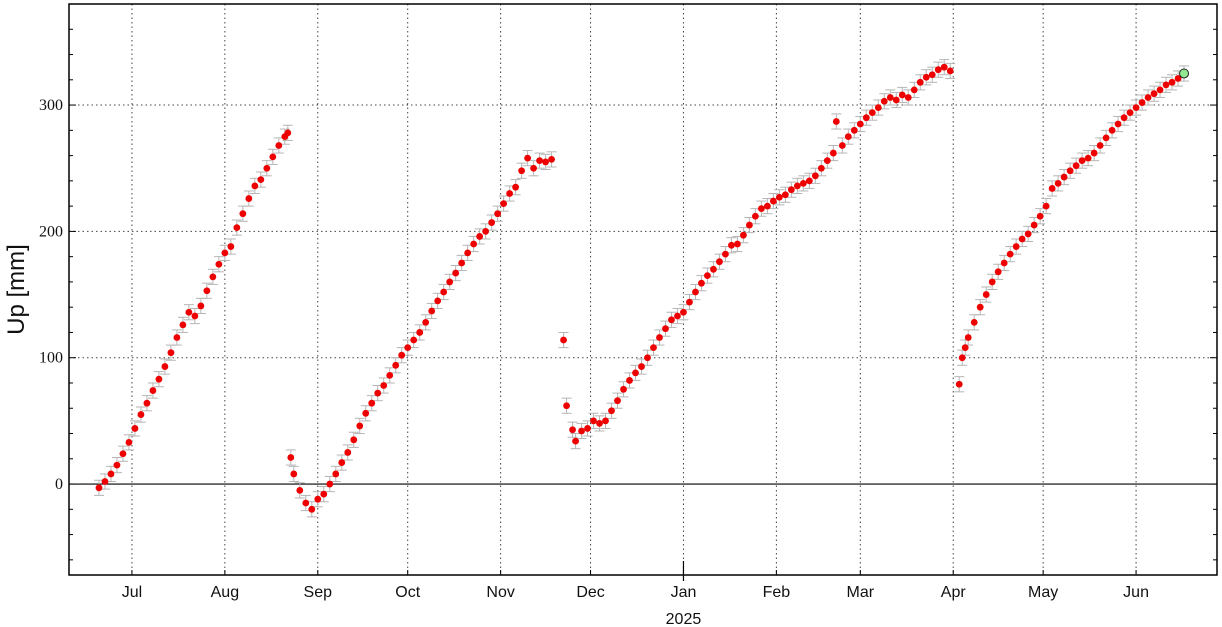  I want to click on x-tick-label: Sep, so click(318, 592).